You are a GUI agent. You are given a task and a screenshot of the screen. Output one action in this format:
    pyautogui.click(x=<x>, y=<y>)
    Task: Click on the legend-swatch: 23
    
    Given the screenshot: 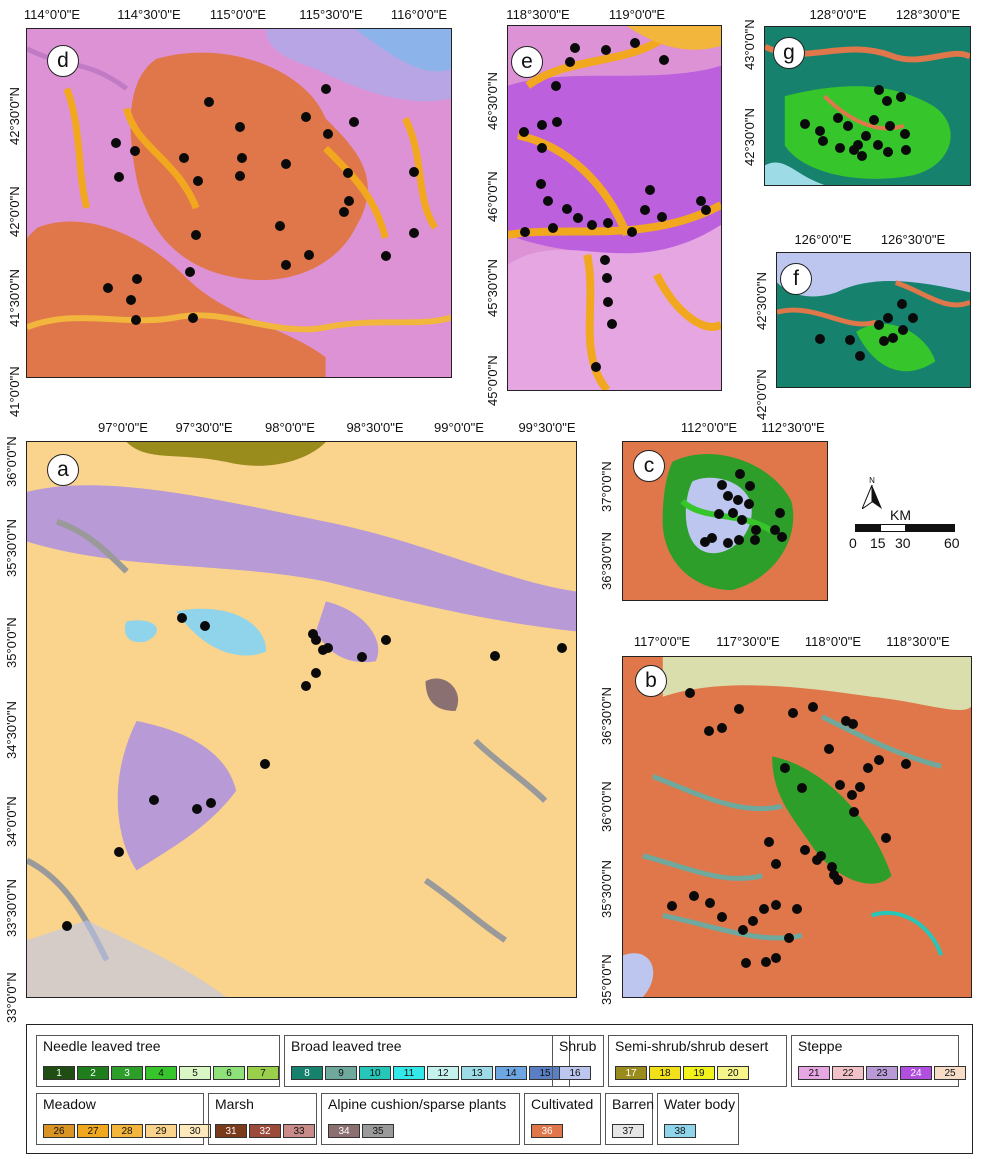 What is the action you would take?
    pyautogui.click(x=882, y=1073)
    